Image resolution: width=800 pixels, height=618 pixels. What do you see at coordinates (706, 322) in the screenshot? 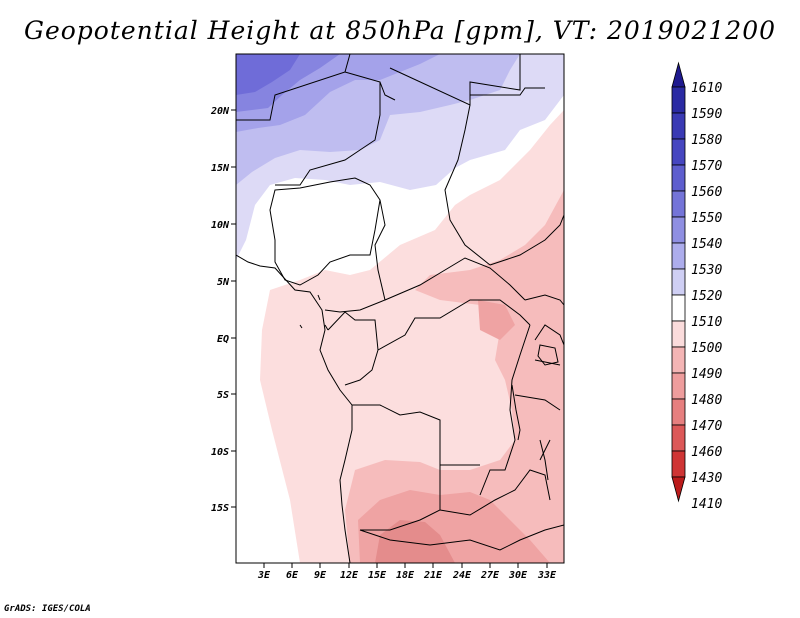
I see `colorbar-label: 1510` at bounding box center [706, 322].